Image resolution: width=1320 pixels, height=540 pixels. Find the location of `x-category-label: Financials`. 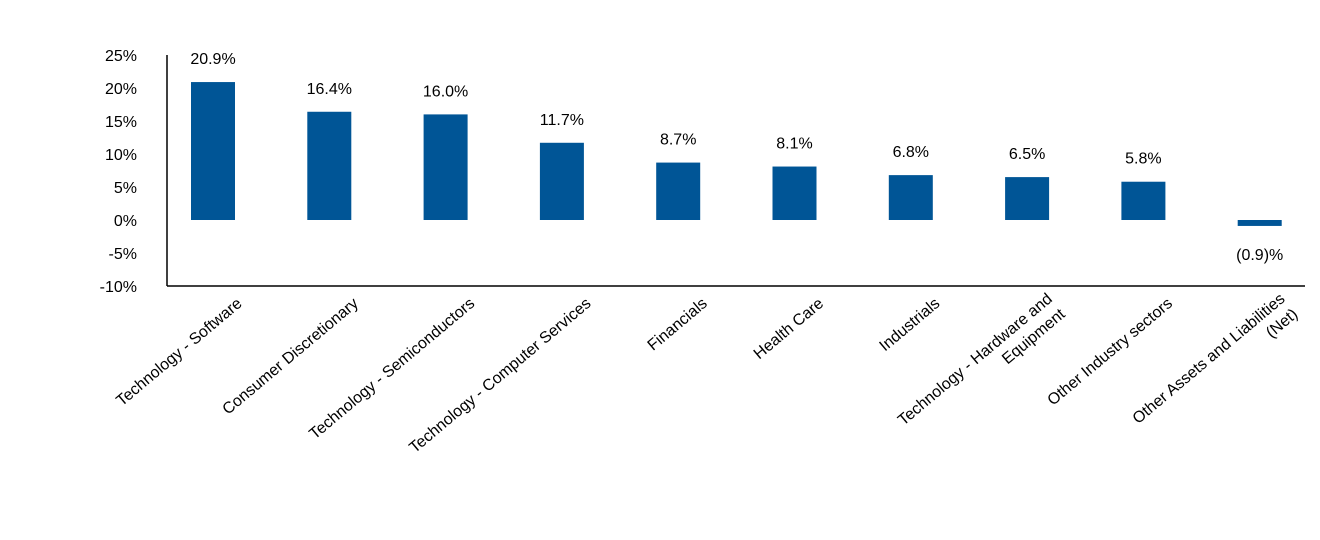

x-category-label: Financials is located at coordinates (678, 324).